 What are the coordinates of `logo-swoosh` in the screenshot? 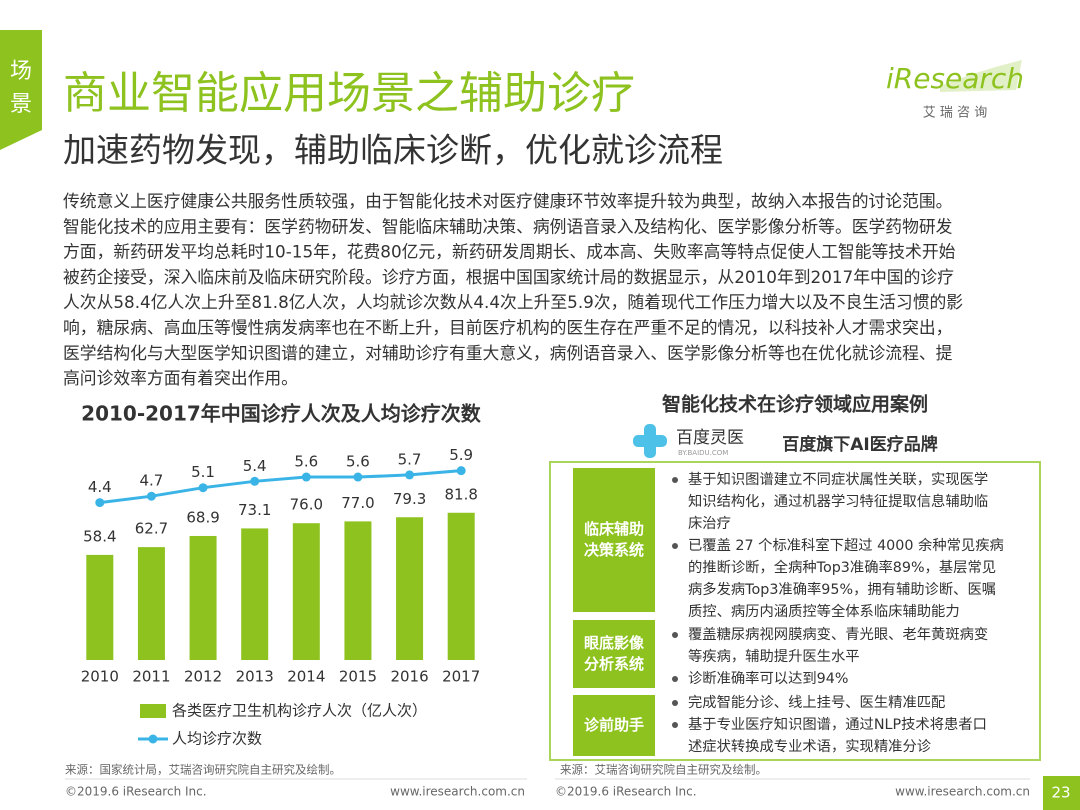 It's located at (981, 76).